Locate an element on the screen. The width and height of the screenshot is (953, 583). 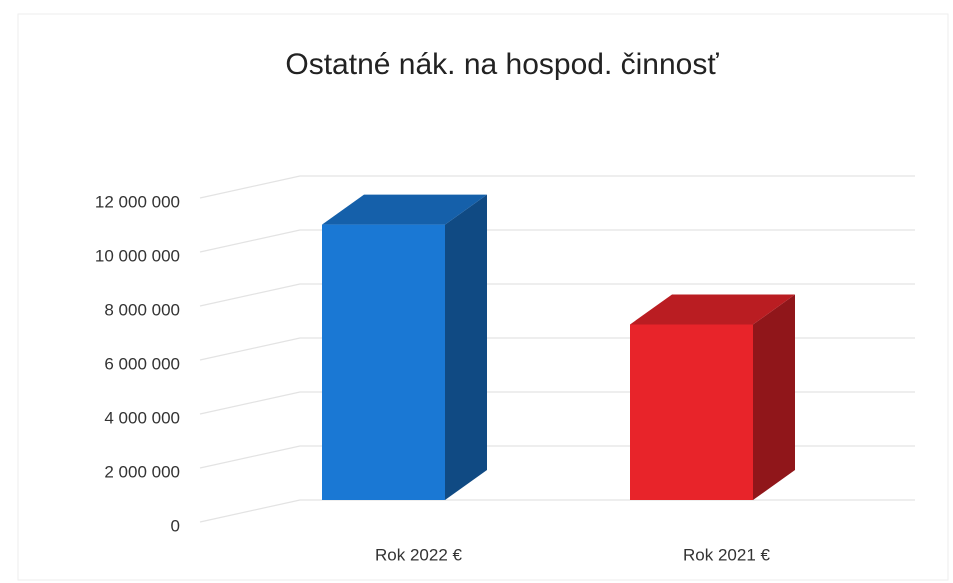
y-tick-label: 6 000 000 is located at coordinates (142, 363).